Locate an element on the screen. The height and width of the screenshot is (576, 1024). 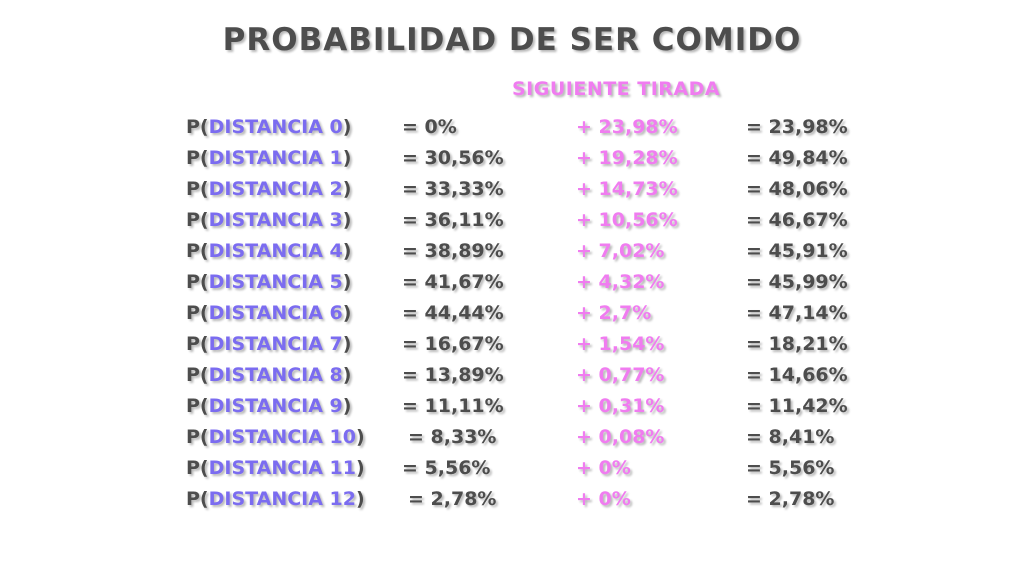
next-roll-probability: + 0,08% is located at coordinates (620, 437).